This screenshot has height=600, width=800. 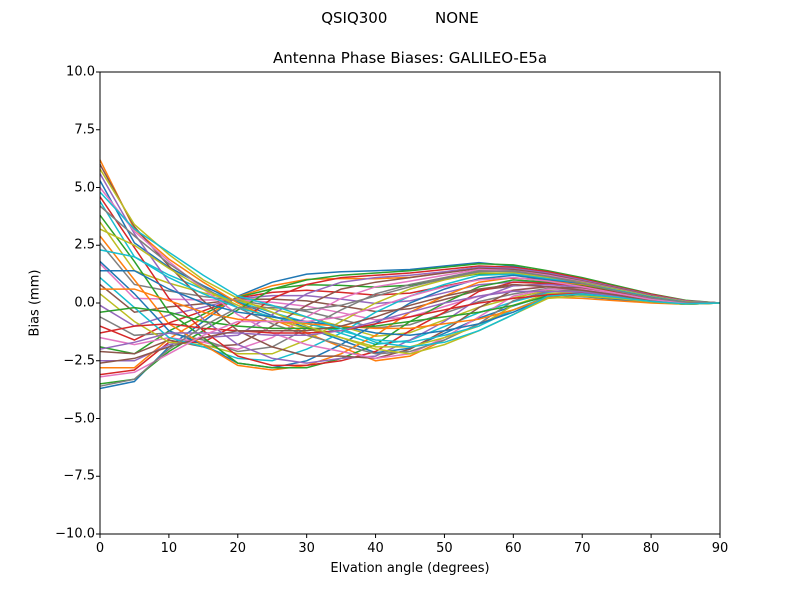 I want to click on chart-title: Antenna Phase Biases: GALILEO-E5a, so click(x=410, y=58).